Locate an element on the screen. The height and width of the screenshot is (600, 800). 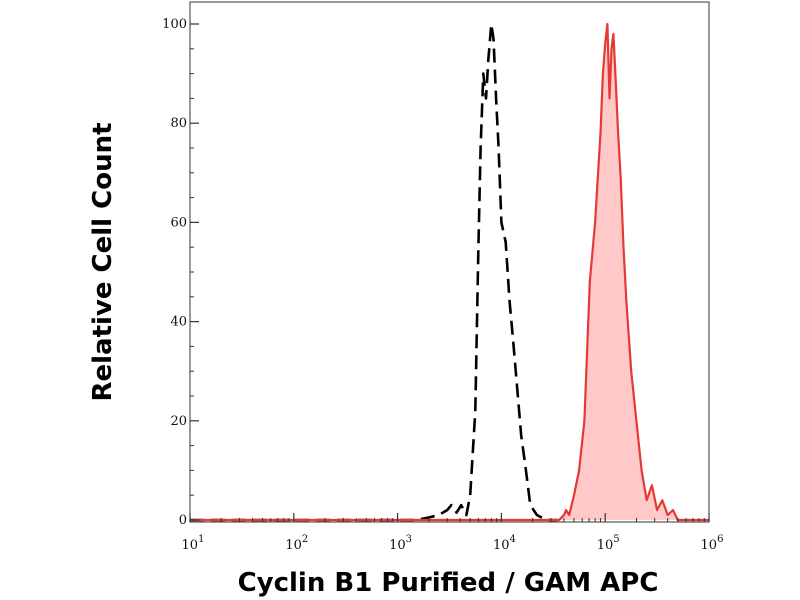
y-tick-label: 80 is located at coordinates (178, 123).